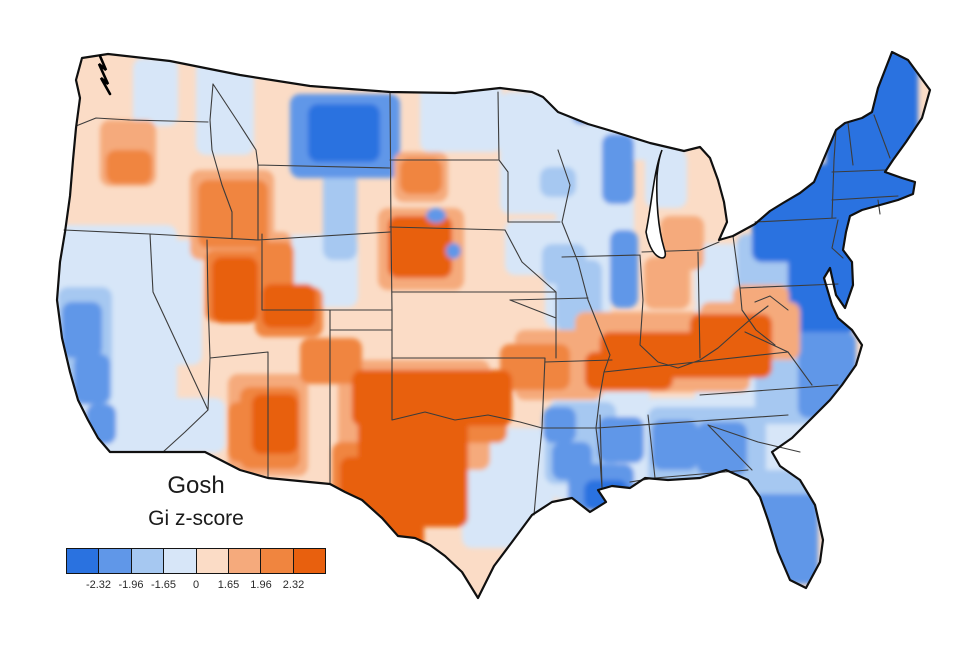 This screenshot has width=980, height=653. What do you see at coordinates (194, 425) in the screenshot?
I see `region-arizona-west` at bounding box center [194, 425].